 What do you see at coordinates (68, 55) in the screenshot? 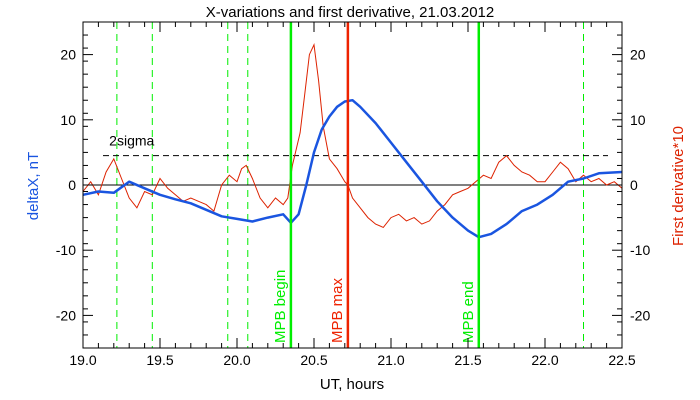
I see `y-tick-label-left: 20` at bounding box center [68, 55].